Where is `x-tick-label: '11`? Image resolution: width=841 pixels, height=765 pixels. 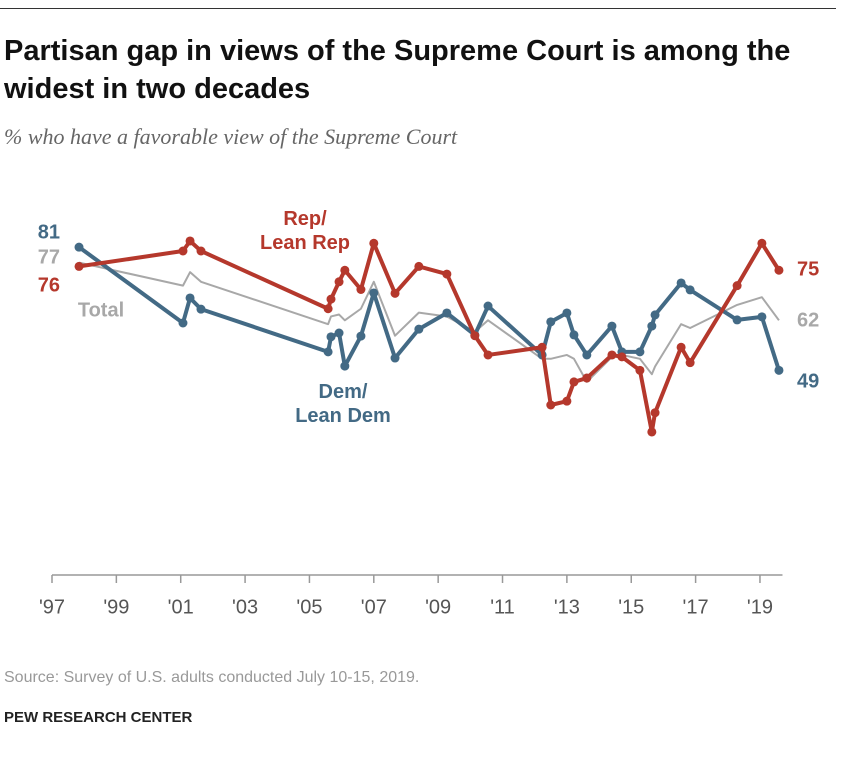
x-tick-label: '11 is located at coordinates (502, 607).